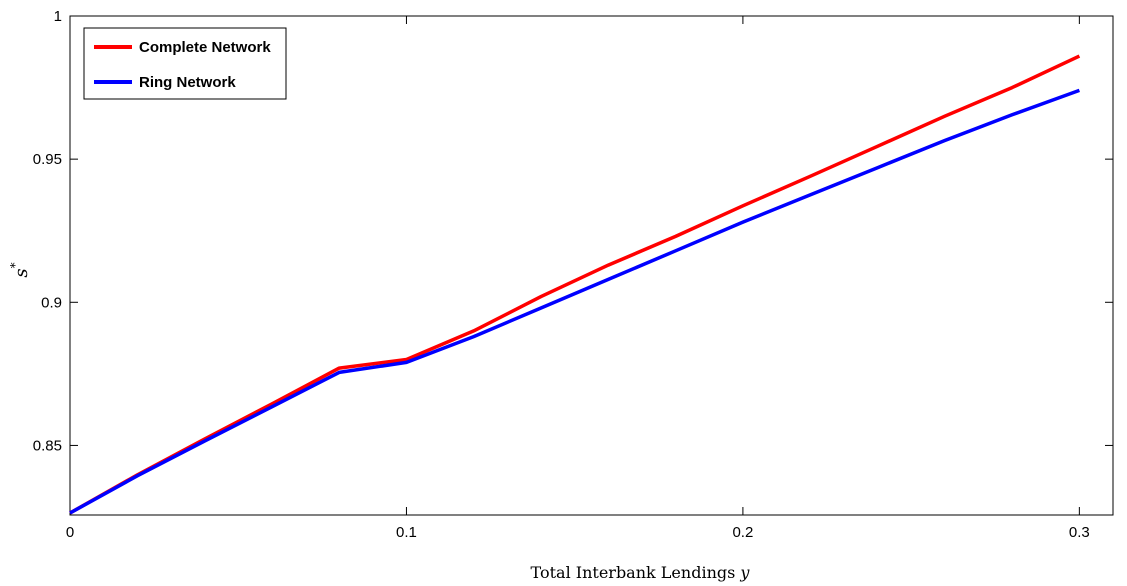 The image size is (1127, 586). Describe the element at coordinates (406, 532) in the screenshot. I see `x-tick-label: 0.1` at that location.